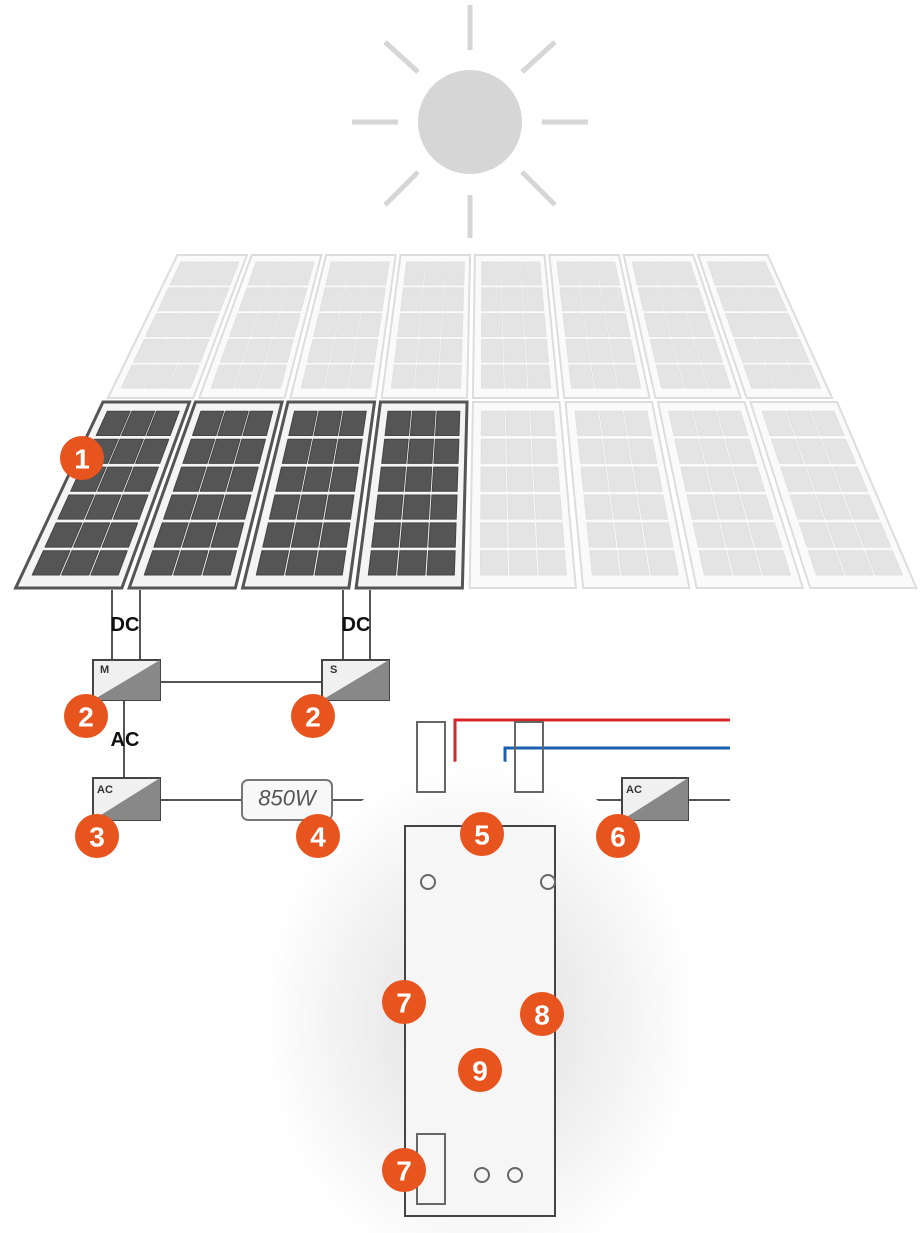 The width and height of the screenshot is (920, 1233). What do you see at coordinates (125, 625) in the screenshot?
I see `dc-label: DC` at bounding box center [125, 625].